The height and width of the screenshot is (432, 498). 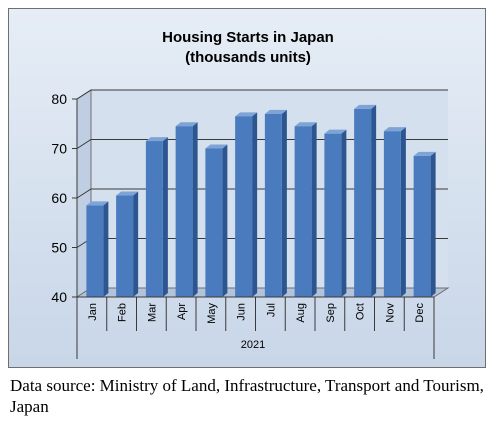 I want to click on y-tick-label: 60, so click(x=59, y=198).